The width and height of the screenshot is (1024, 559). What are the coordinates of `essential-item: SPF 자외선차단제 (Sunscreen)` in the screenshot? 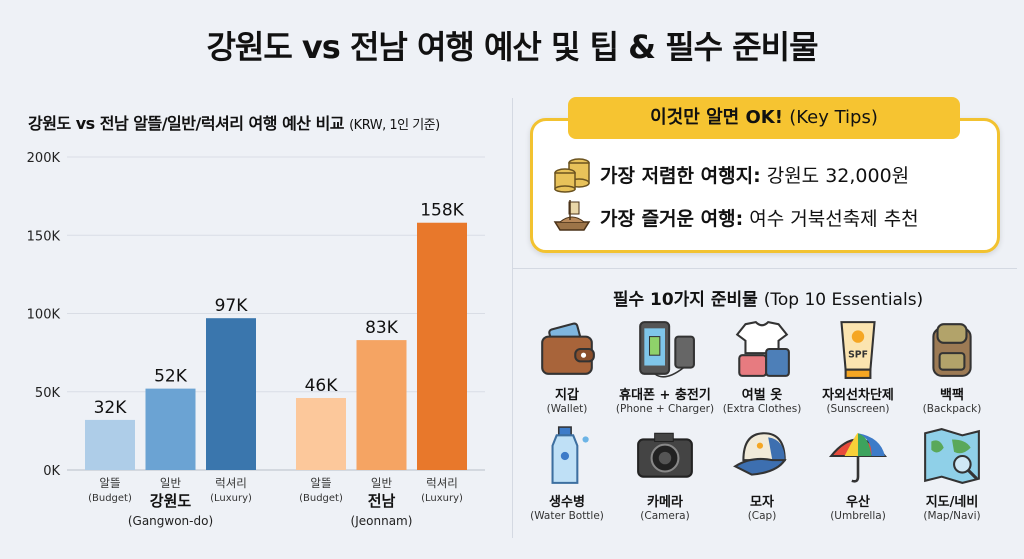 It's located at (858, 366).